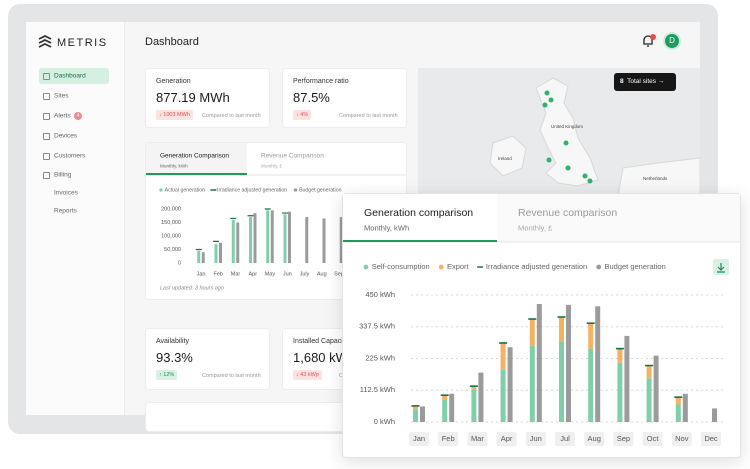 The width and height of the screenshot is (750, 469). What do you see at coordinates (172, 250) in the screenshot?
I see `y-tick-label: 50,000` at bounding box center [172, 250].